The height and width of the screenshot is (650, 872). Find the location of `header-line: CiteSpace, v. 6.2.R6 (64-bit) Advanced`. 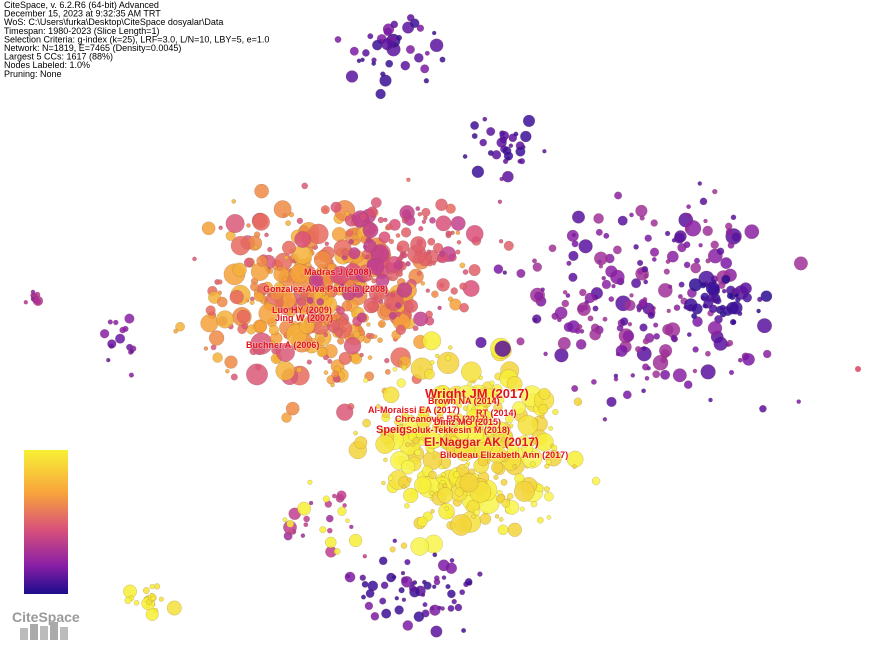

header-line: CiteSpace, v. 6.2.R6 (64-bit) Advanced is located at coordinates (81, 5).